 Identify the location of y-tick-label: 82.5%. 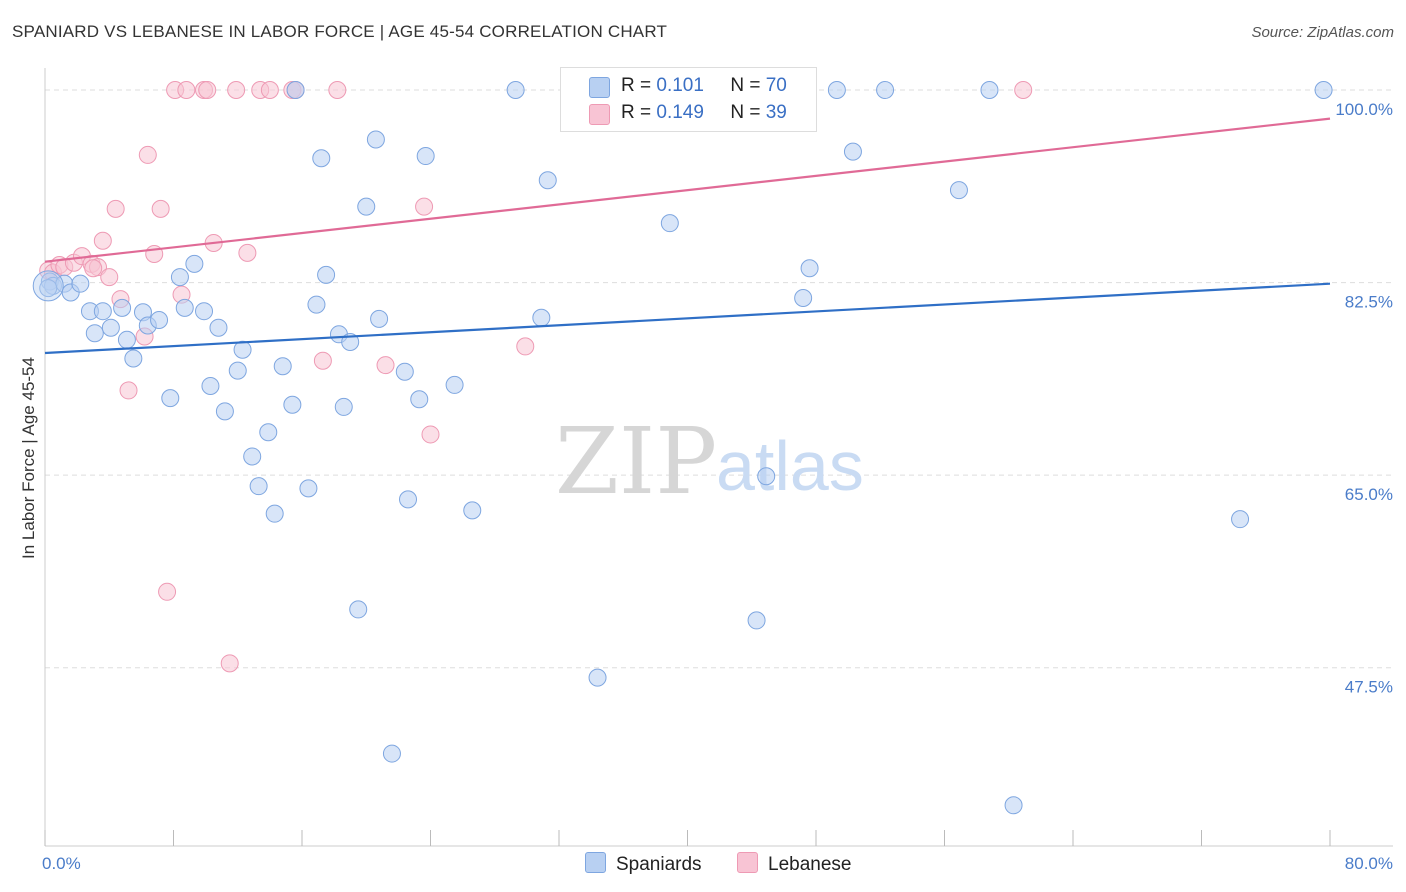
(1369, 302).